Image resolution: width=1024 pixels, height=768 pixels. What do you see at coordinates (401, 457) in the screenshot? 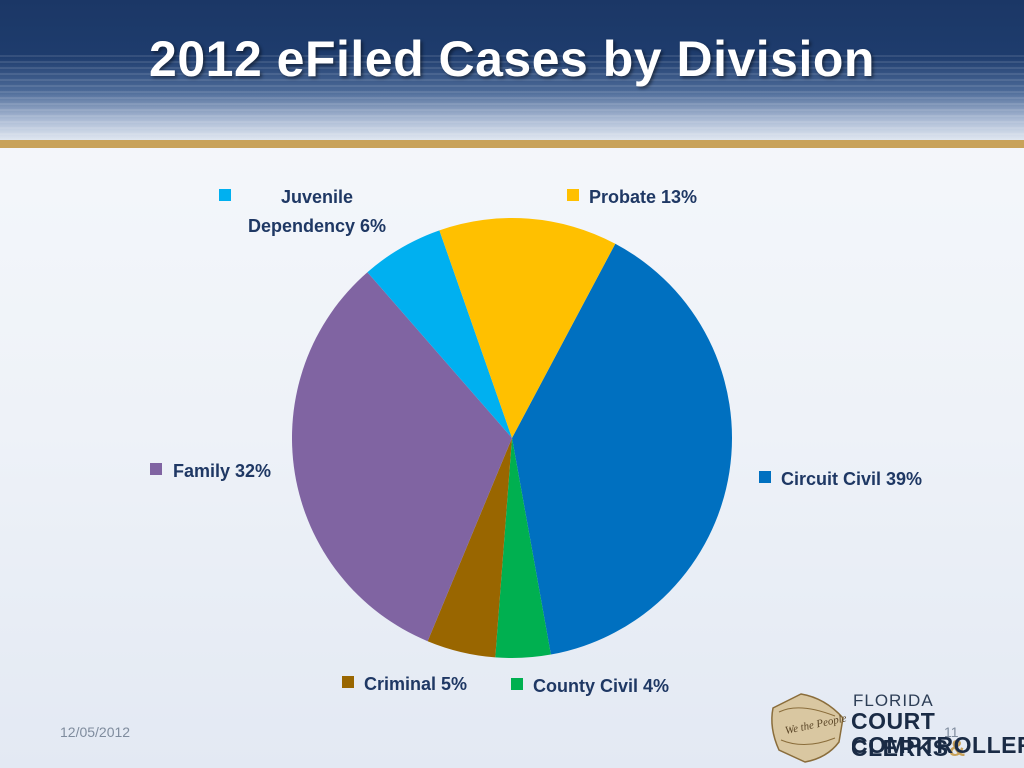
I see `pie-slice-family` at bounding box center [401, 457].